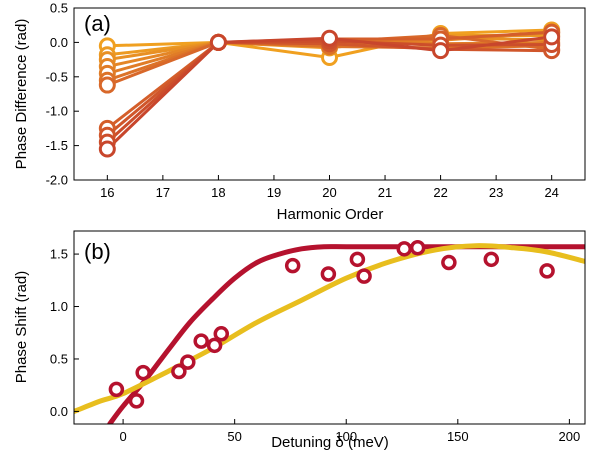  Describe the element at coordinates (97, 251) in the screenshot. I see `panel-b-label: (b)` at that location.